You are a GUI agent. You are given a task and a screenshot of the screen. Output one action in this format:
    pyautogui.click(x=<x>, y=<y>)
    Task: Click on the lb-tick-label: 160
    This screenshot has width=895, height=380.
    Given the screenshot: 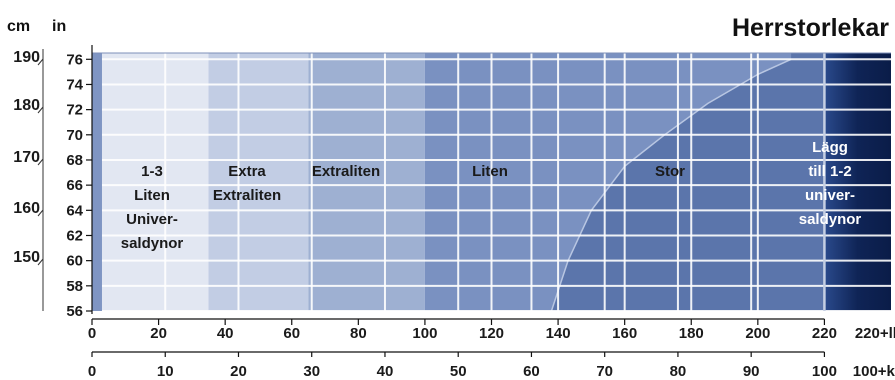 What is the action you would take?
    pyautogui.click(x=624, y=333)
    